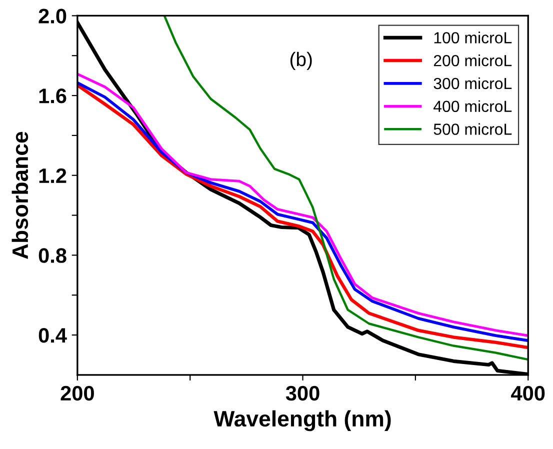 This screenshot has width=553, height=449. I want to click on x-tick-label: 300, so click(303, 393).